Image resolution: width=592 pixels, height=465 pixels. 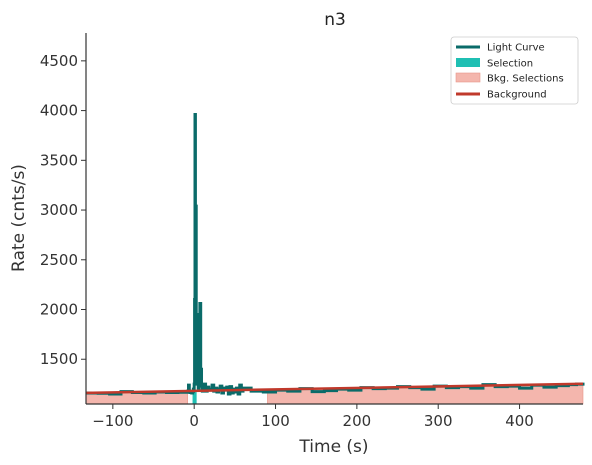 I want to click on legend-light-curve-label: Light Curve, so click(x=516, y=48).